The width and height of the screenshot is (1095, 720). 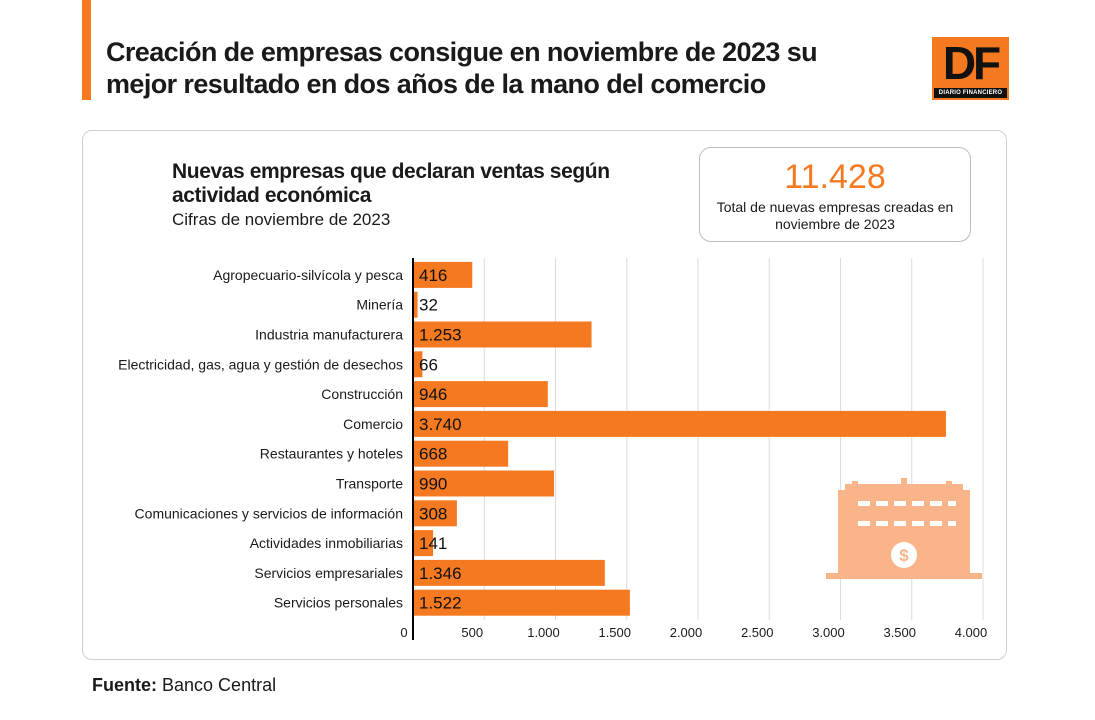 What do you see at coordinates (373, 424) in the screenshot?
I see `category-label: Comercio` at bounding box center [373, 424].